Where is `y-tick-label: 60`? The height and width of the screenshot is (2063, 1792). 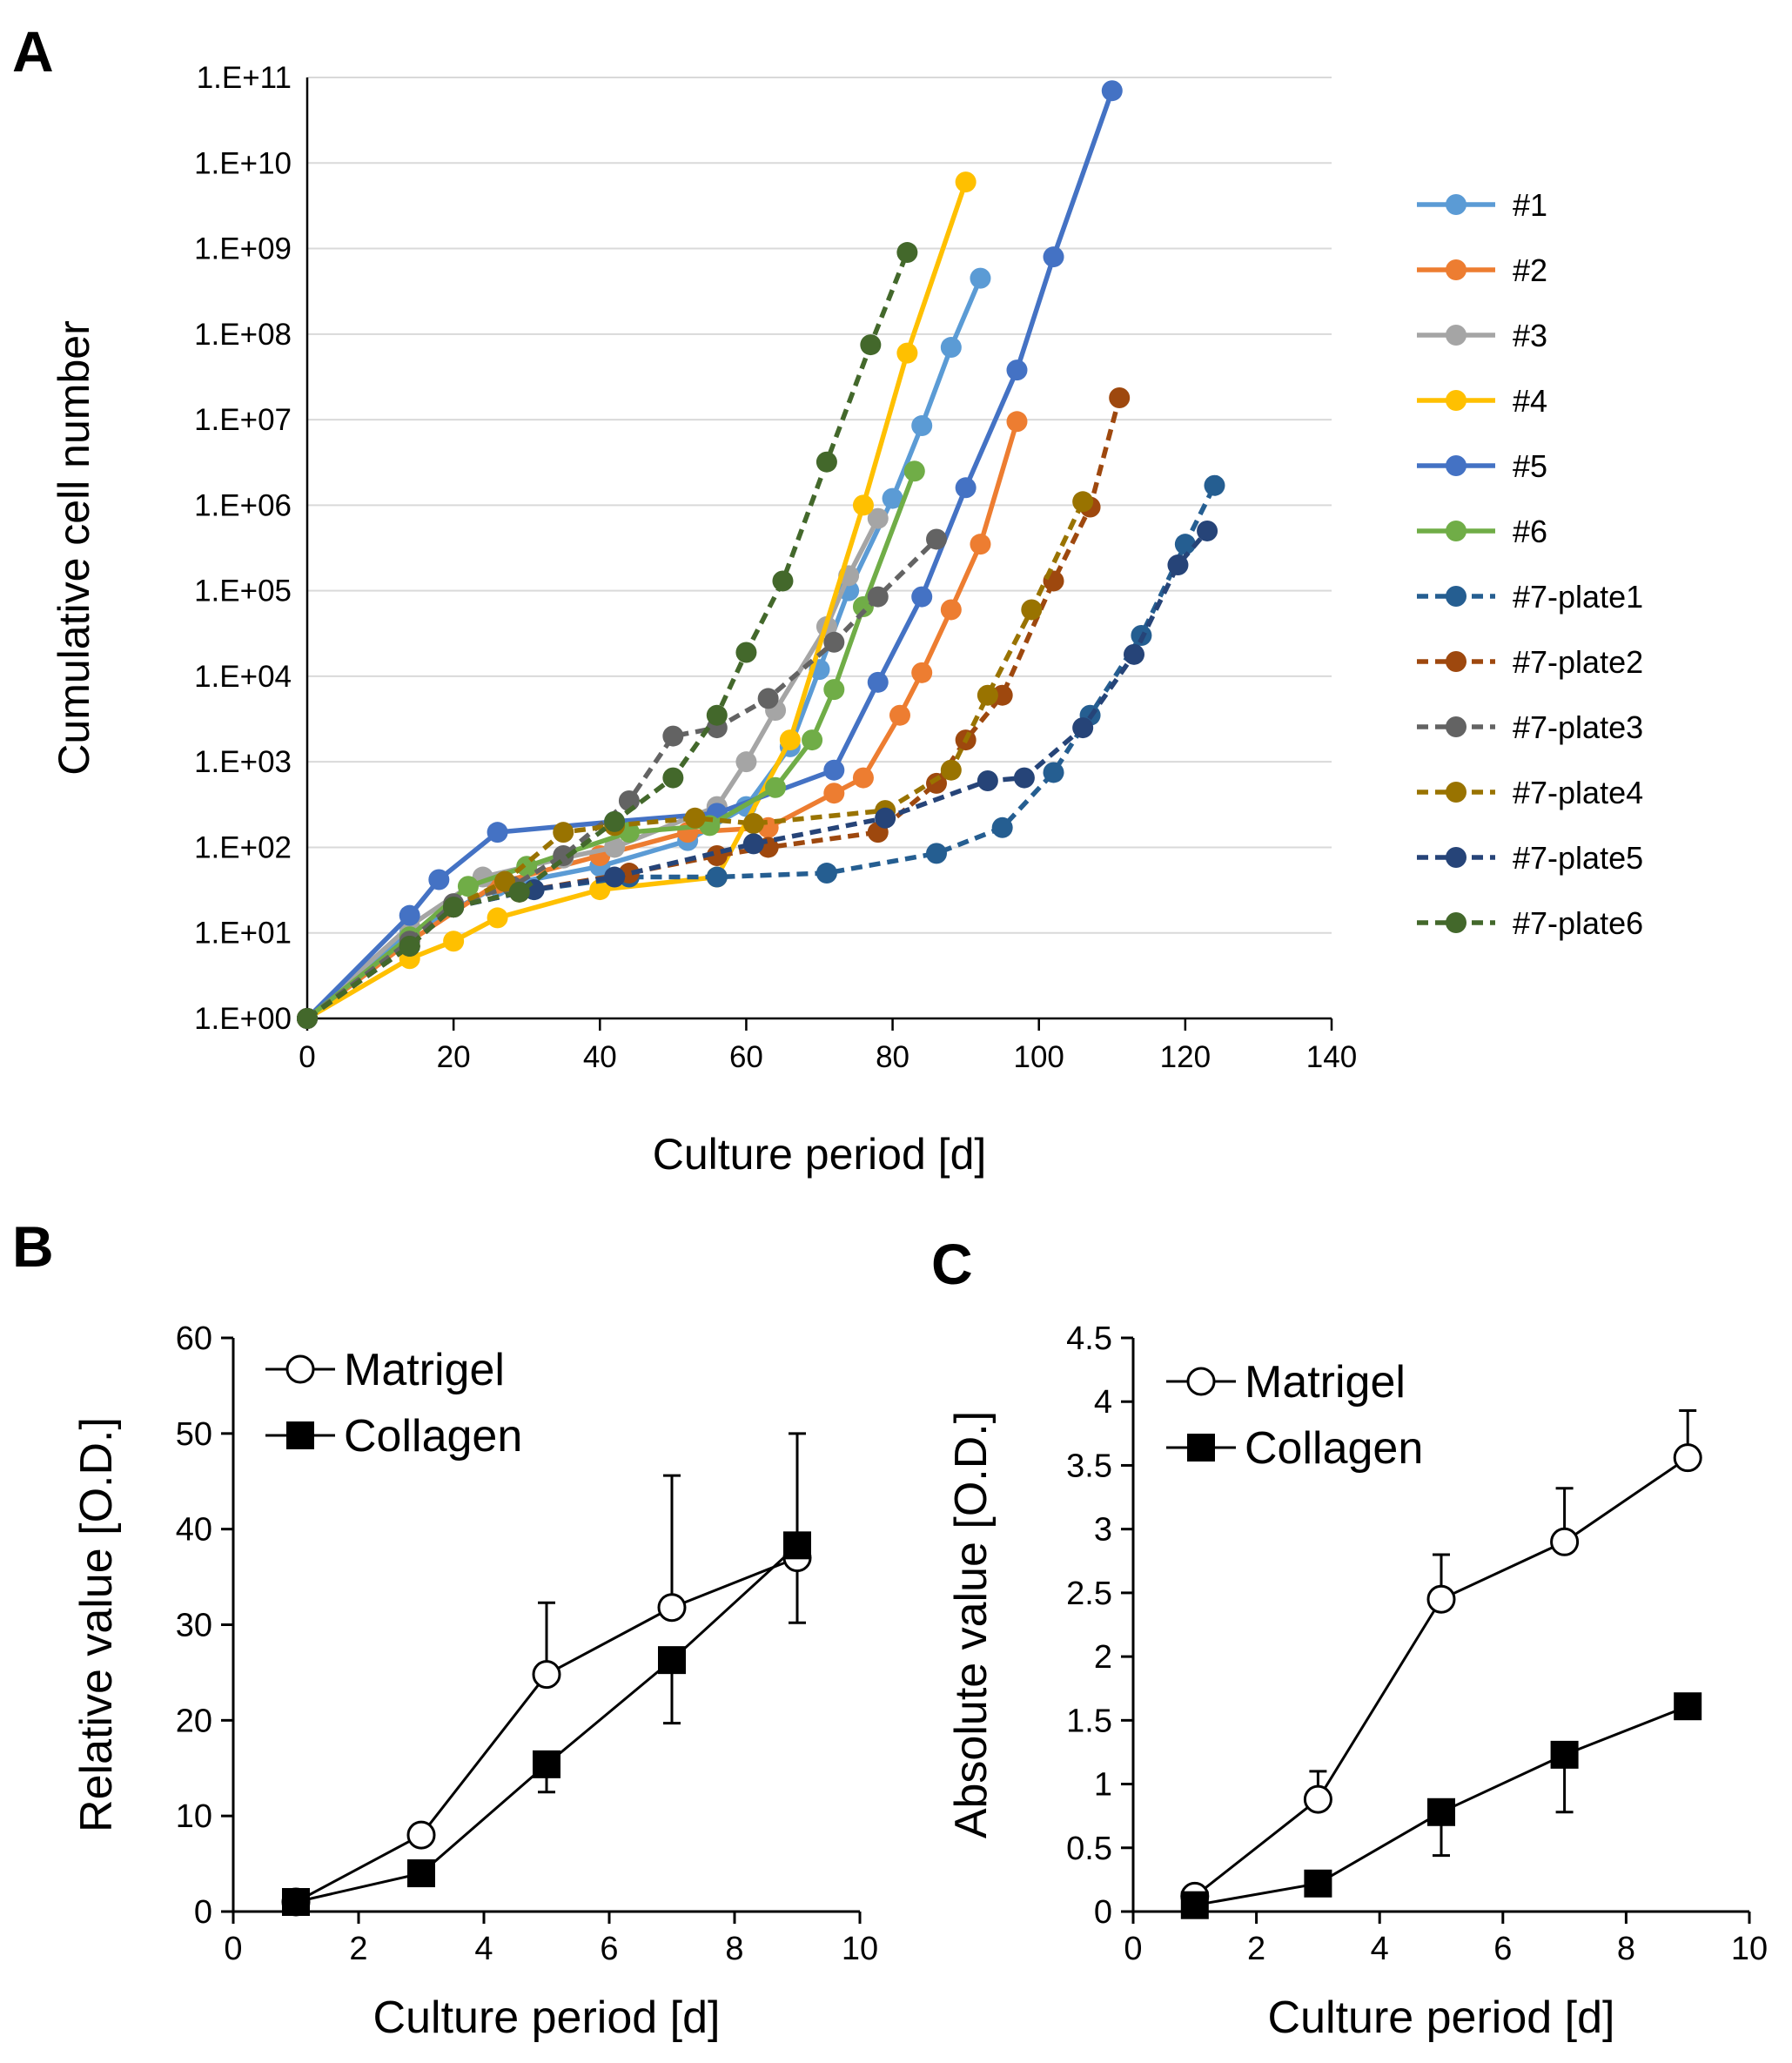
y-tick-label: 60 is located at coordinates (194, 1338).